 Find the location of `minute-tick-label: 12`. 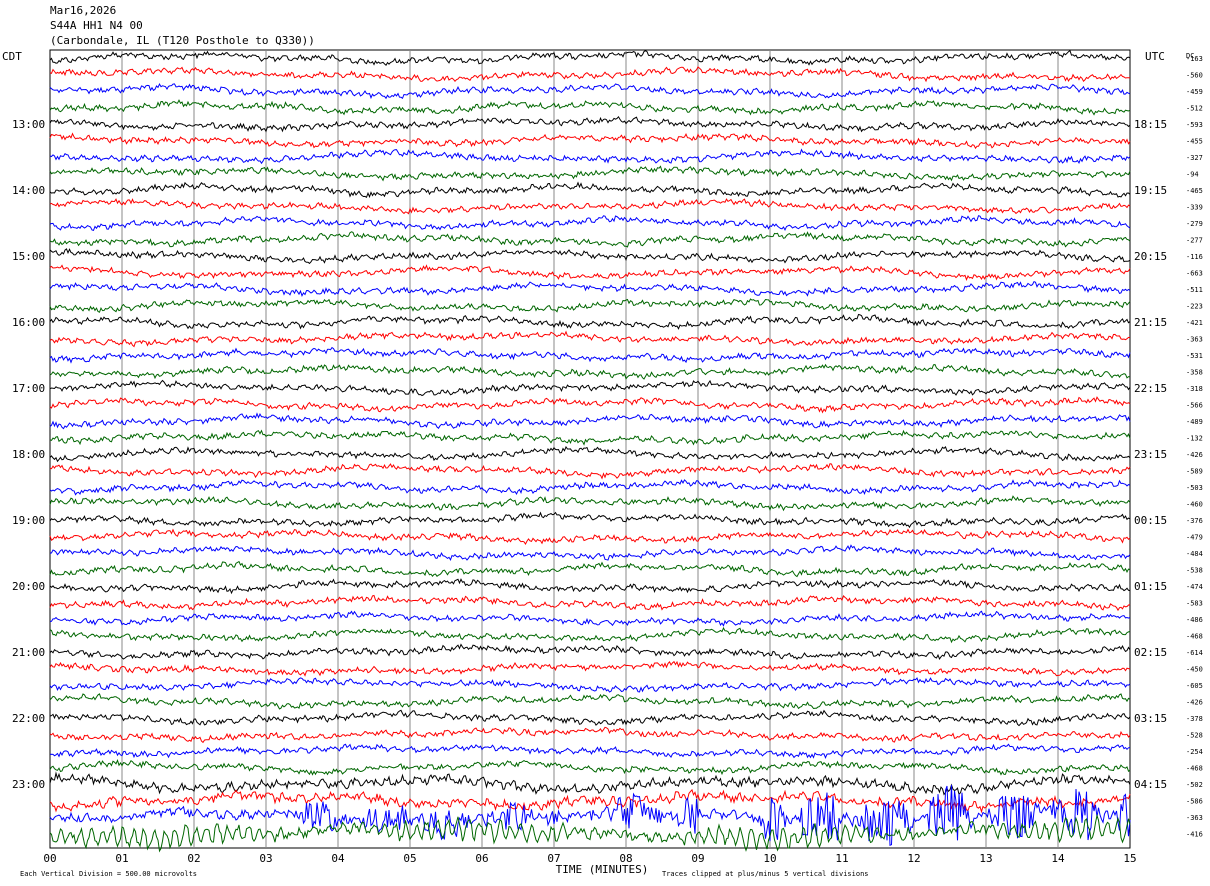

minute-tick-label: 12 is located at coordinates (913, 858).